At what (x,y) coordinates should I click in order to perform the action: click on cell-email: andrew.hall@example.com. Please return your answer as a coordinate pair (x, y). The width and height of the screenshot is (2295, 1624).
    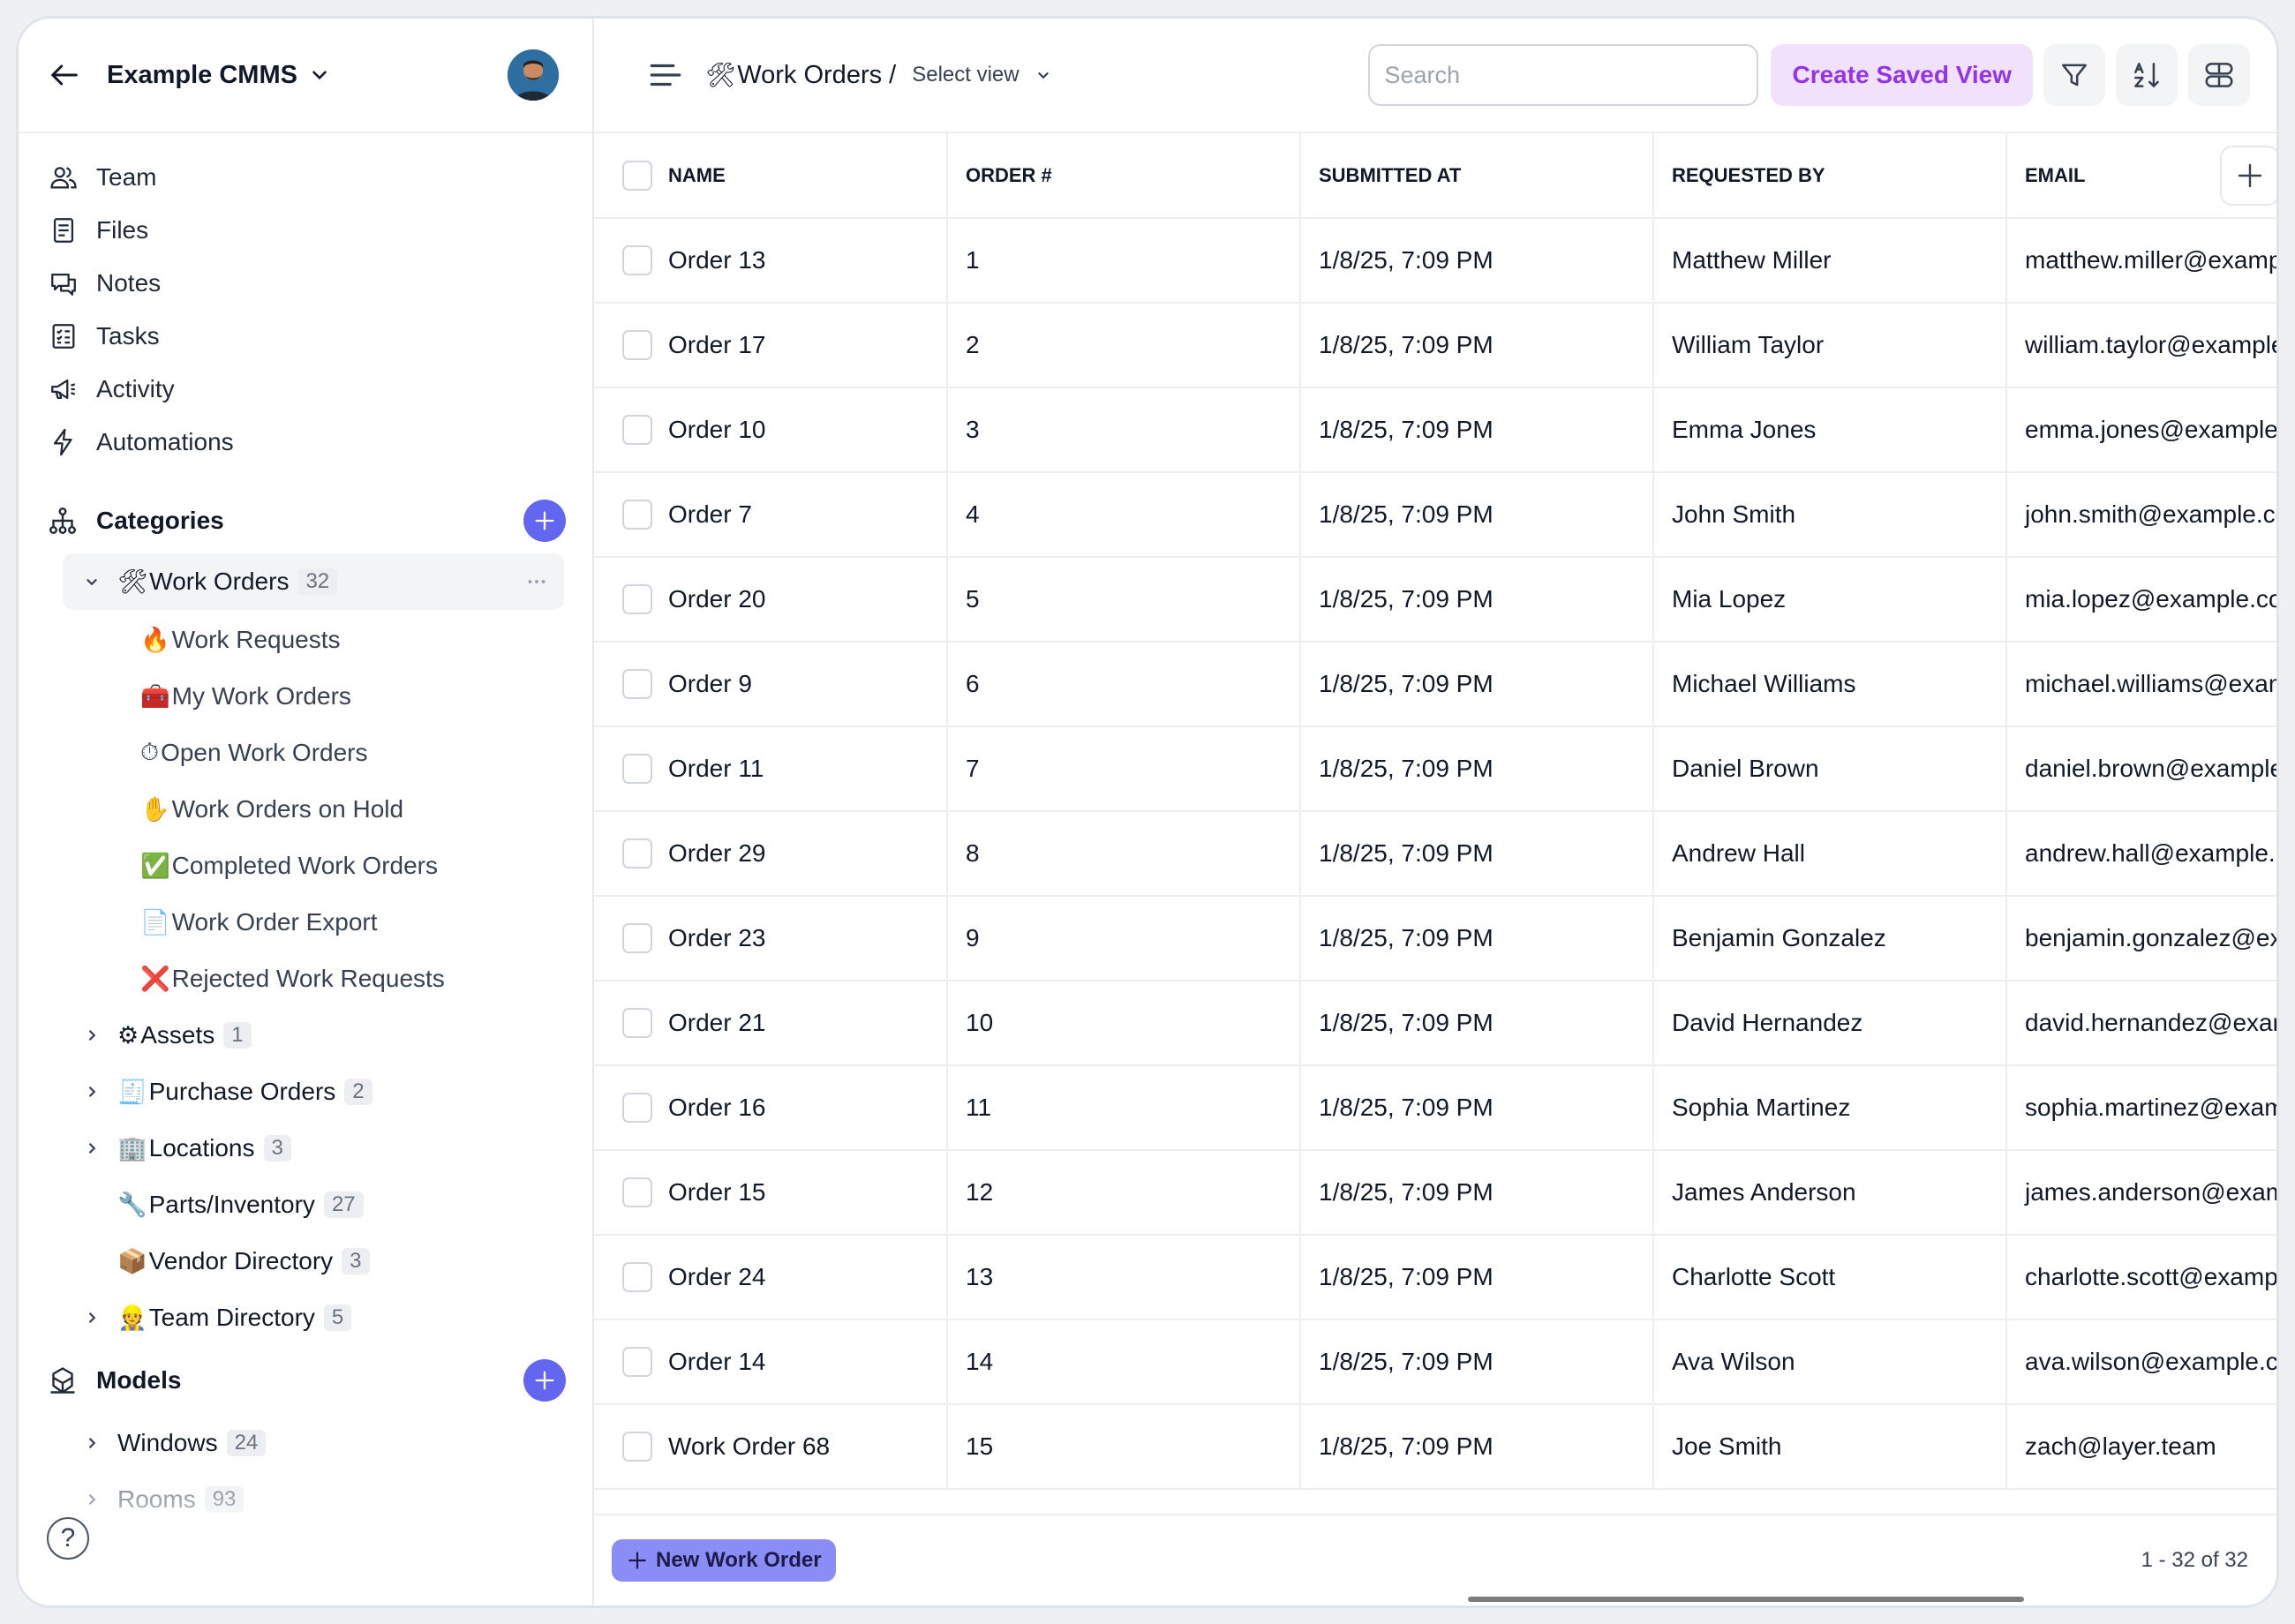
    Looking at the image, I should click on (2141, 854).